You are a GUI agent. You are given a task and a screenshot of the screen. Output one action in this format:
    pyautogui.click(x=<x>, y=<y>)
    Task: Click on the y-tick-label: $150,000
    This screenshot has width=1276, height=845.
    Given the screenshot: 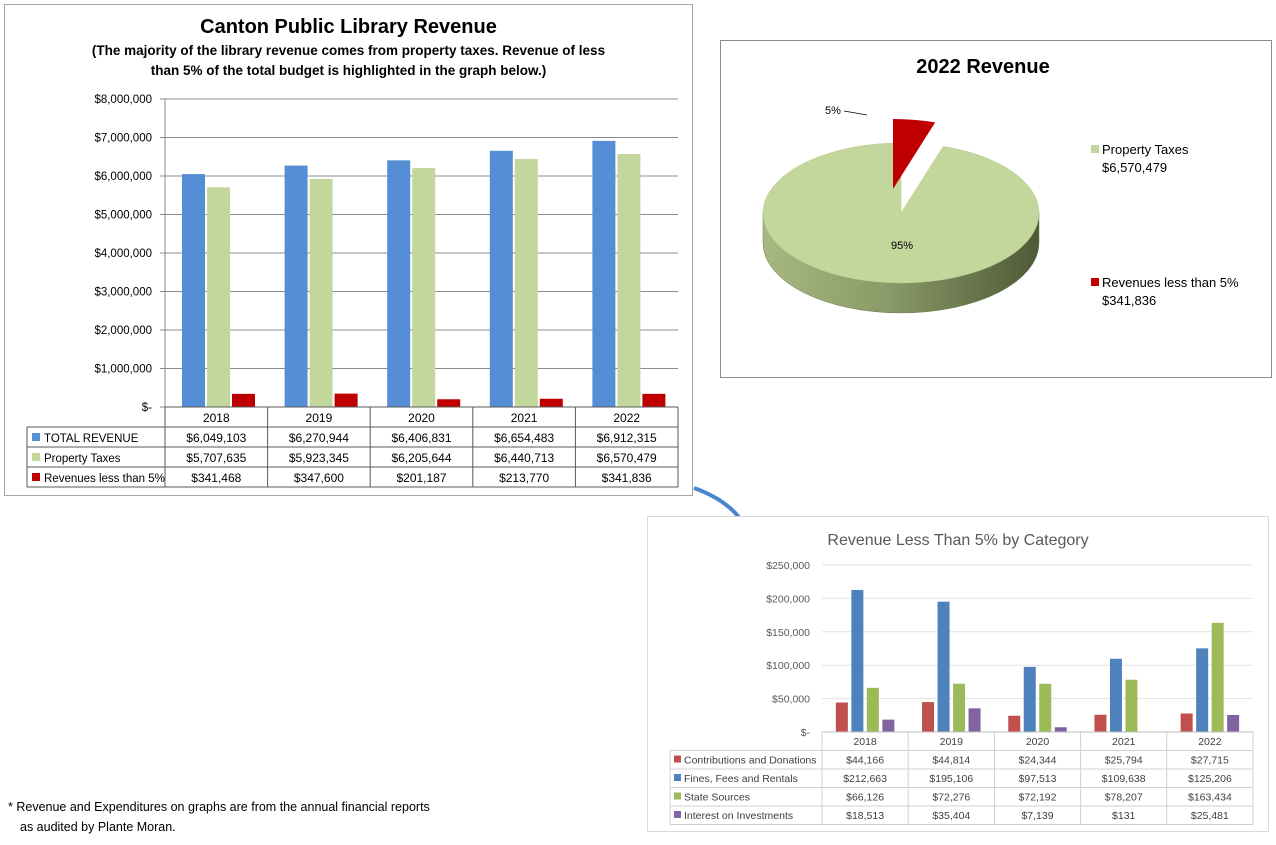 What is the action you would take?
    pyautogui.click(x=788, y=633)
    